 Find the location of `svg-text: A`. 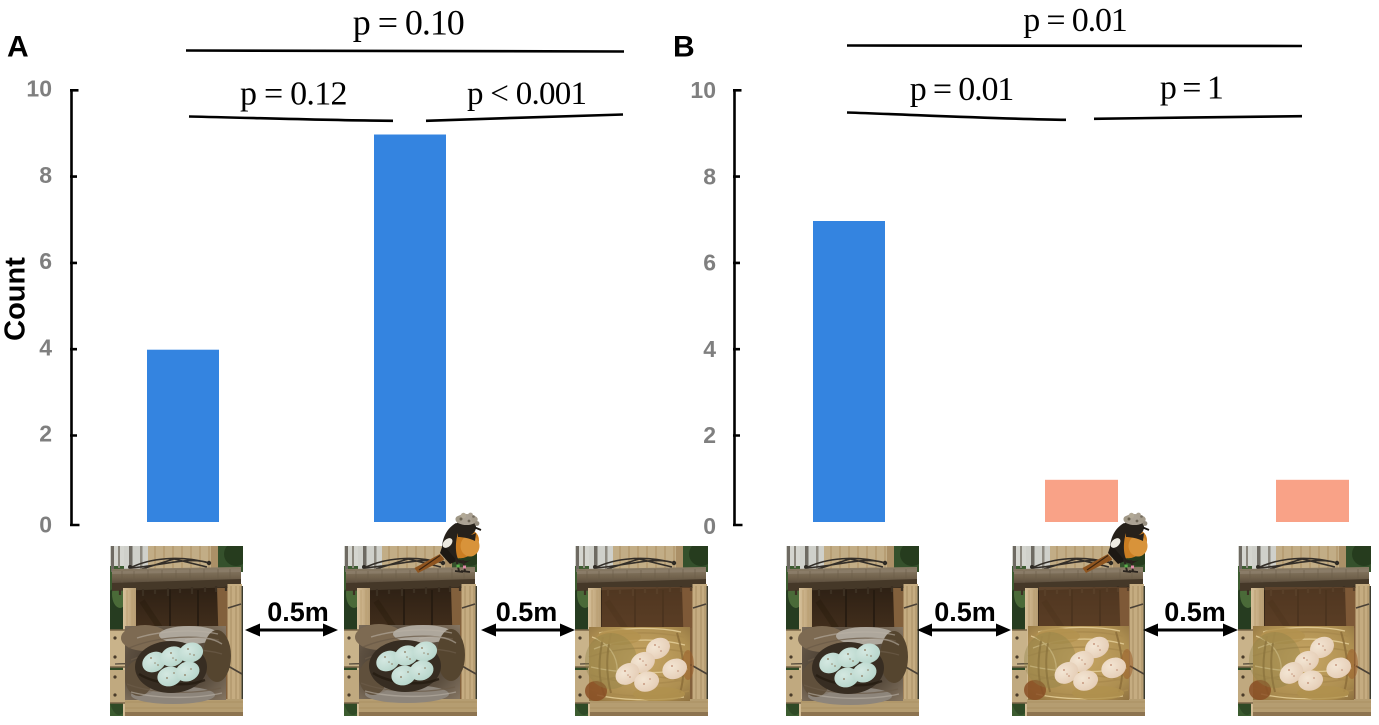

svg-text: A is located at coordinates (18, 47).